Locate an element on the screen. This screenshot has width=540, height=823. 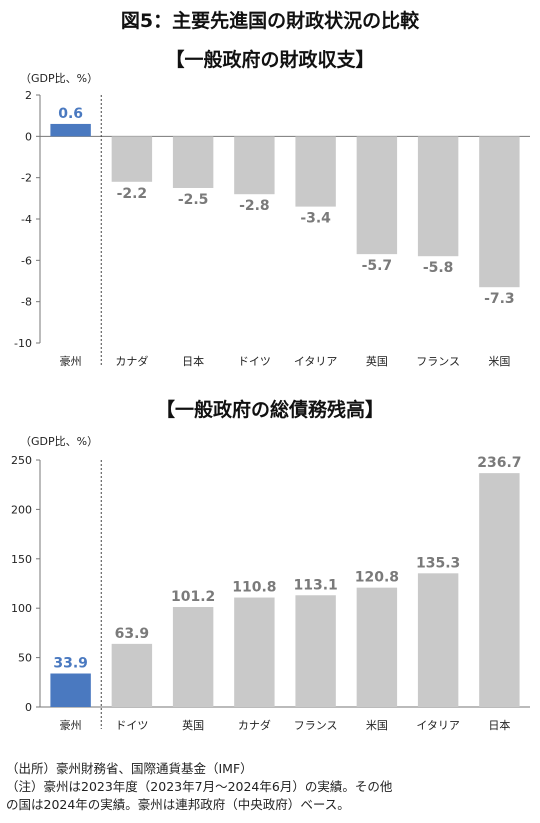
gross-debt-y-tick-label: 250 is located at coordinates (21, 460).